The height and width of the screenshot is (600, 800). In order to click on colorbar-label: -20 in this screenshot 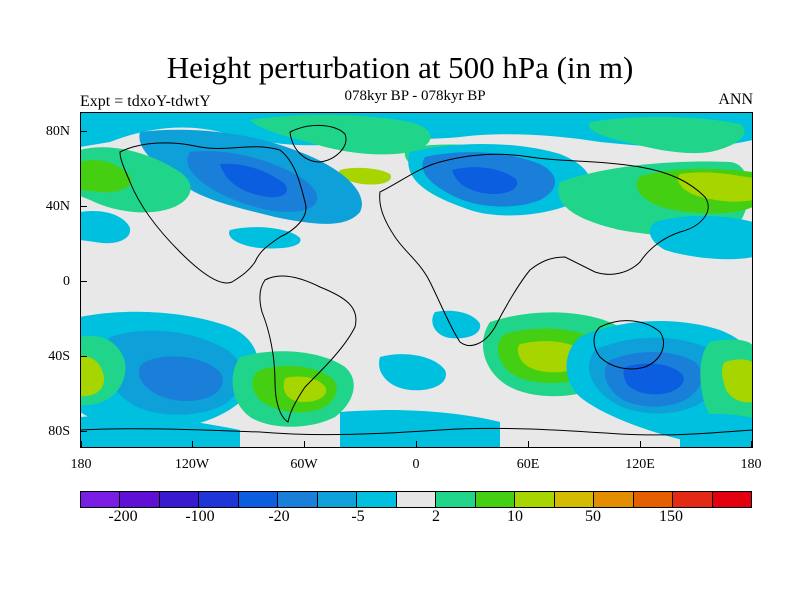, I will do `click(279, 516)`.